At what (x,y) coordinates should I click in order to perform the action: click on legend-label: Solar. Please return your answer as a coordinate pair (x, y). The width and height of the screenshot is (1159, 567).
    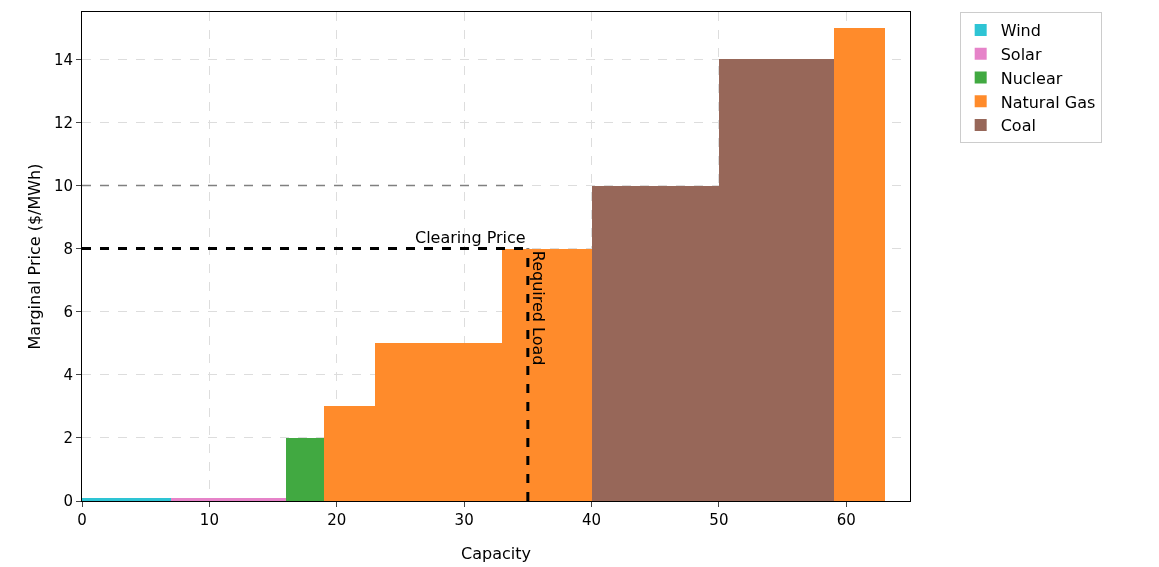
    Looking at the image, I should click on (1021, 54).